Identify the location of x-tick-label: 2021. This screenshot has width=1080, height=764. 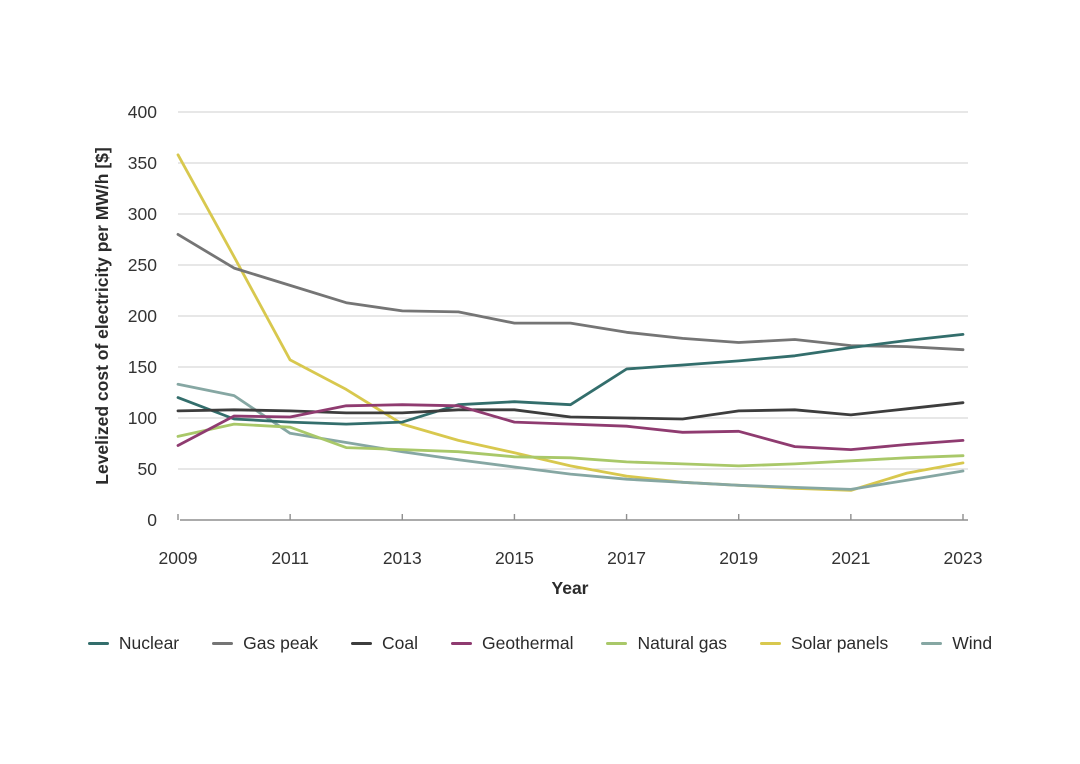
(850, 558).